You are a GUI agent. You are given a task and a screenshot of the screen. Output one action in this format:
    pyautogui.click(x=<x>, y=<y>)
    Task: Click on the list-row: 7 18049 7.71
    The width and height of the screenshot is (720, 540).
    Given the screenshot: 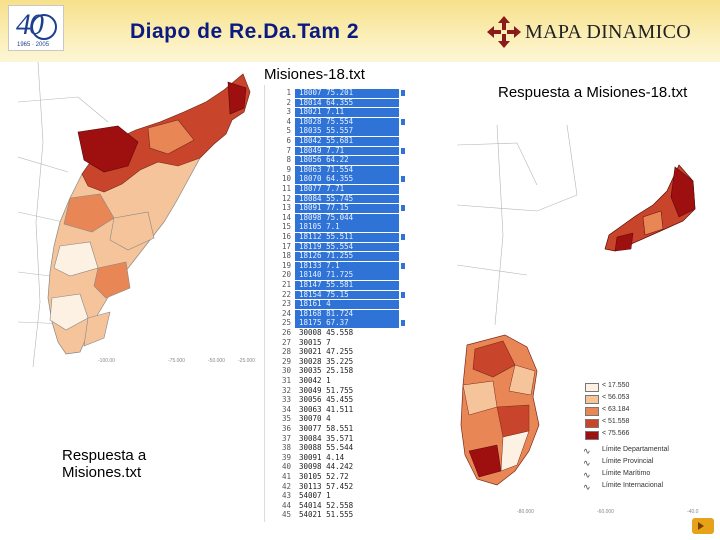 What is the action you would take?
    pyautogui.click(x=359, y=151)
    